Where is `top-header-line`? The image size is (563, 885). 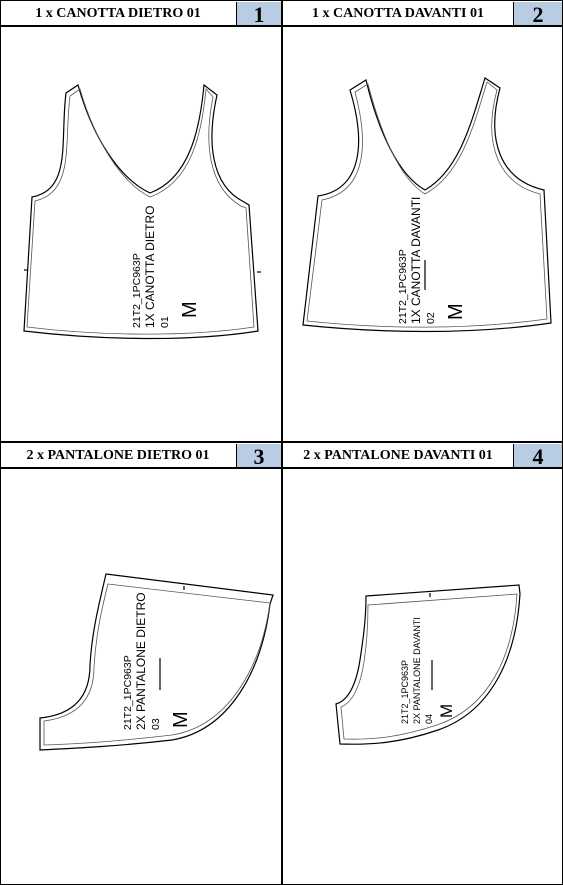
top-header-line is located at coordinates (281, 26).